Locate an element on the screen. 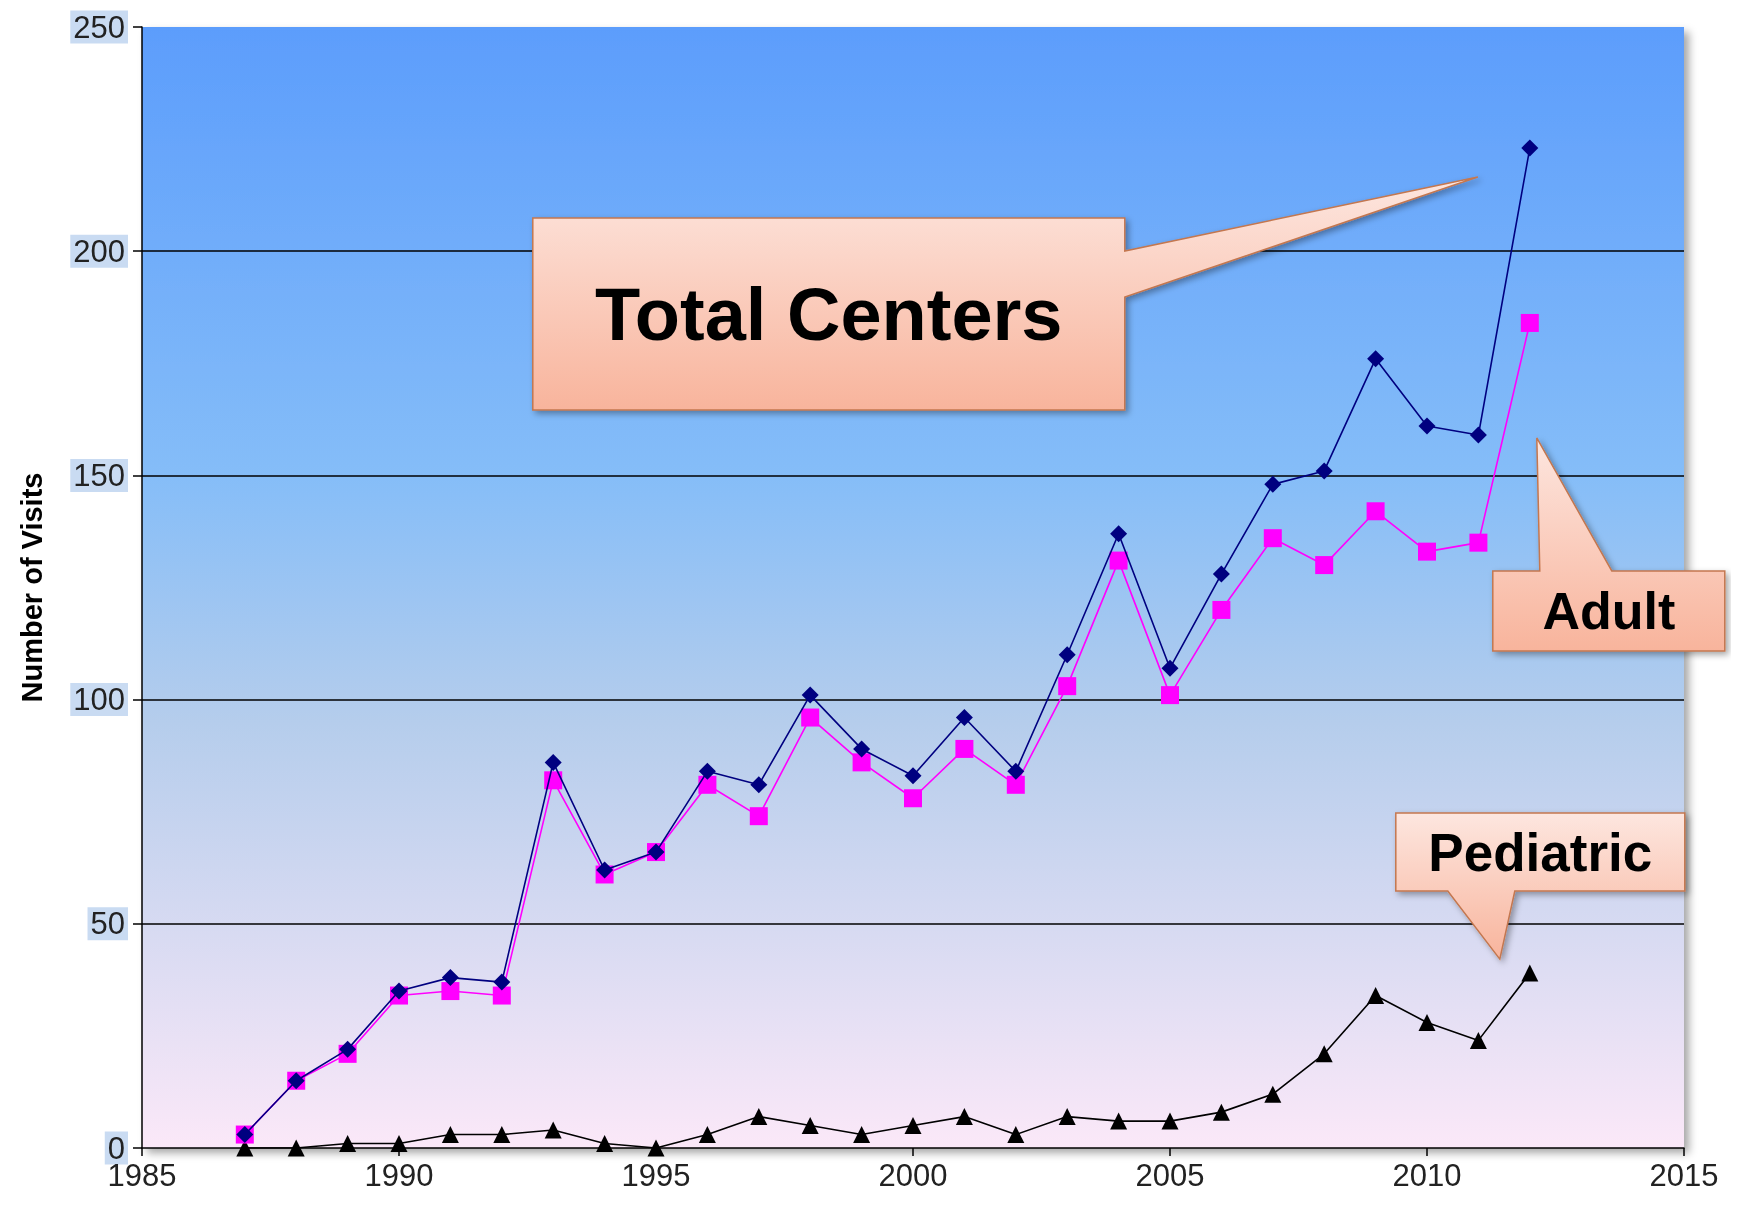 The height and width of the screenshot is (1206, 1739). x-tick-label: 2000 is located at coordinates (913, 1175).